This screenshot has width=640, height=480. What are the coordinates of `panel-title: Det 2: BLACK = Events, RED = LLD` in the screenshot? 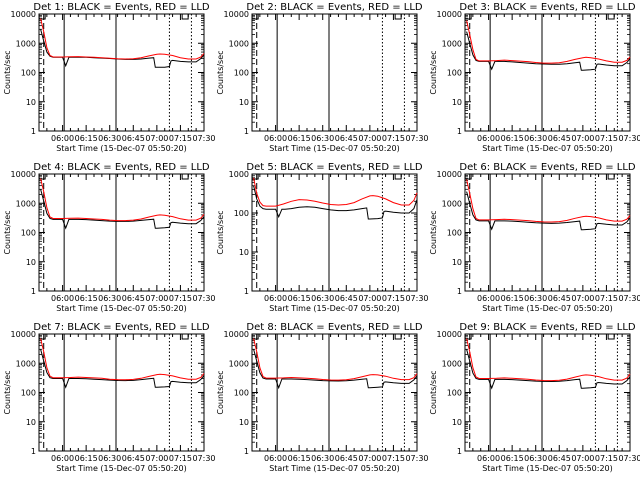 It's located at (334, 7).